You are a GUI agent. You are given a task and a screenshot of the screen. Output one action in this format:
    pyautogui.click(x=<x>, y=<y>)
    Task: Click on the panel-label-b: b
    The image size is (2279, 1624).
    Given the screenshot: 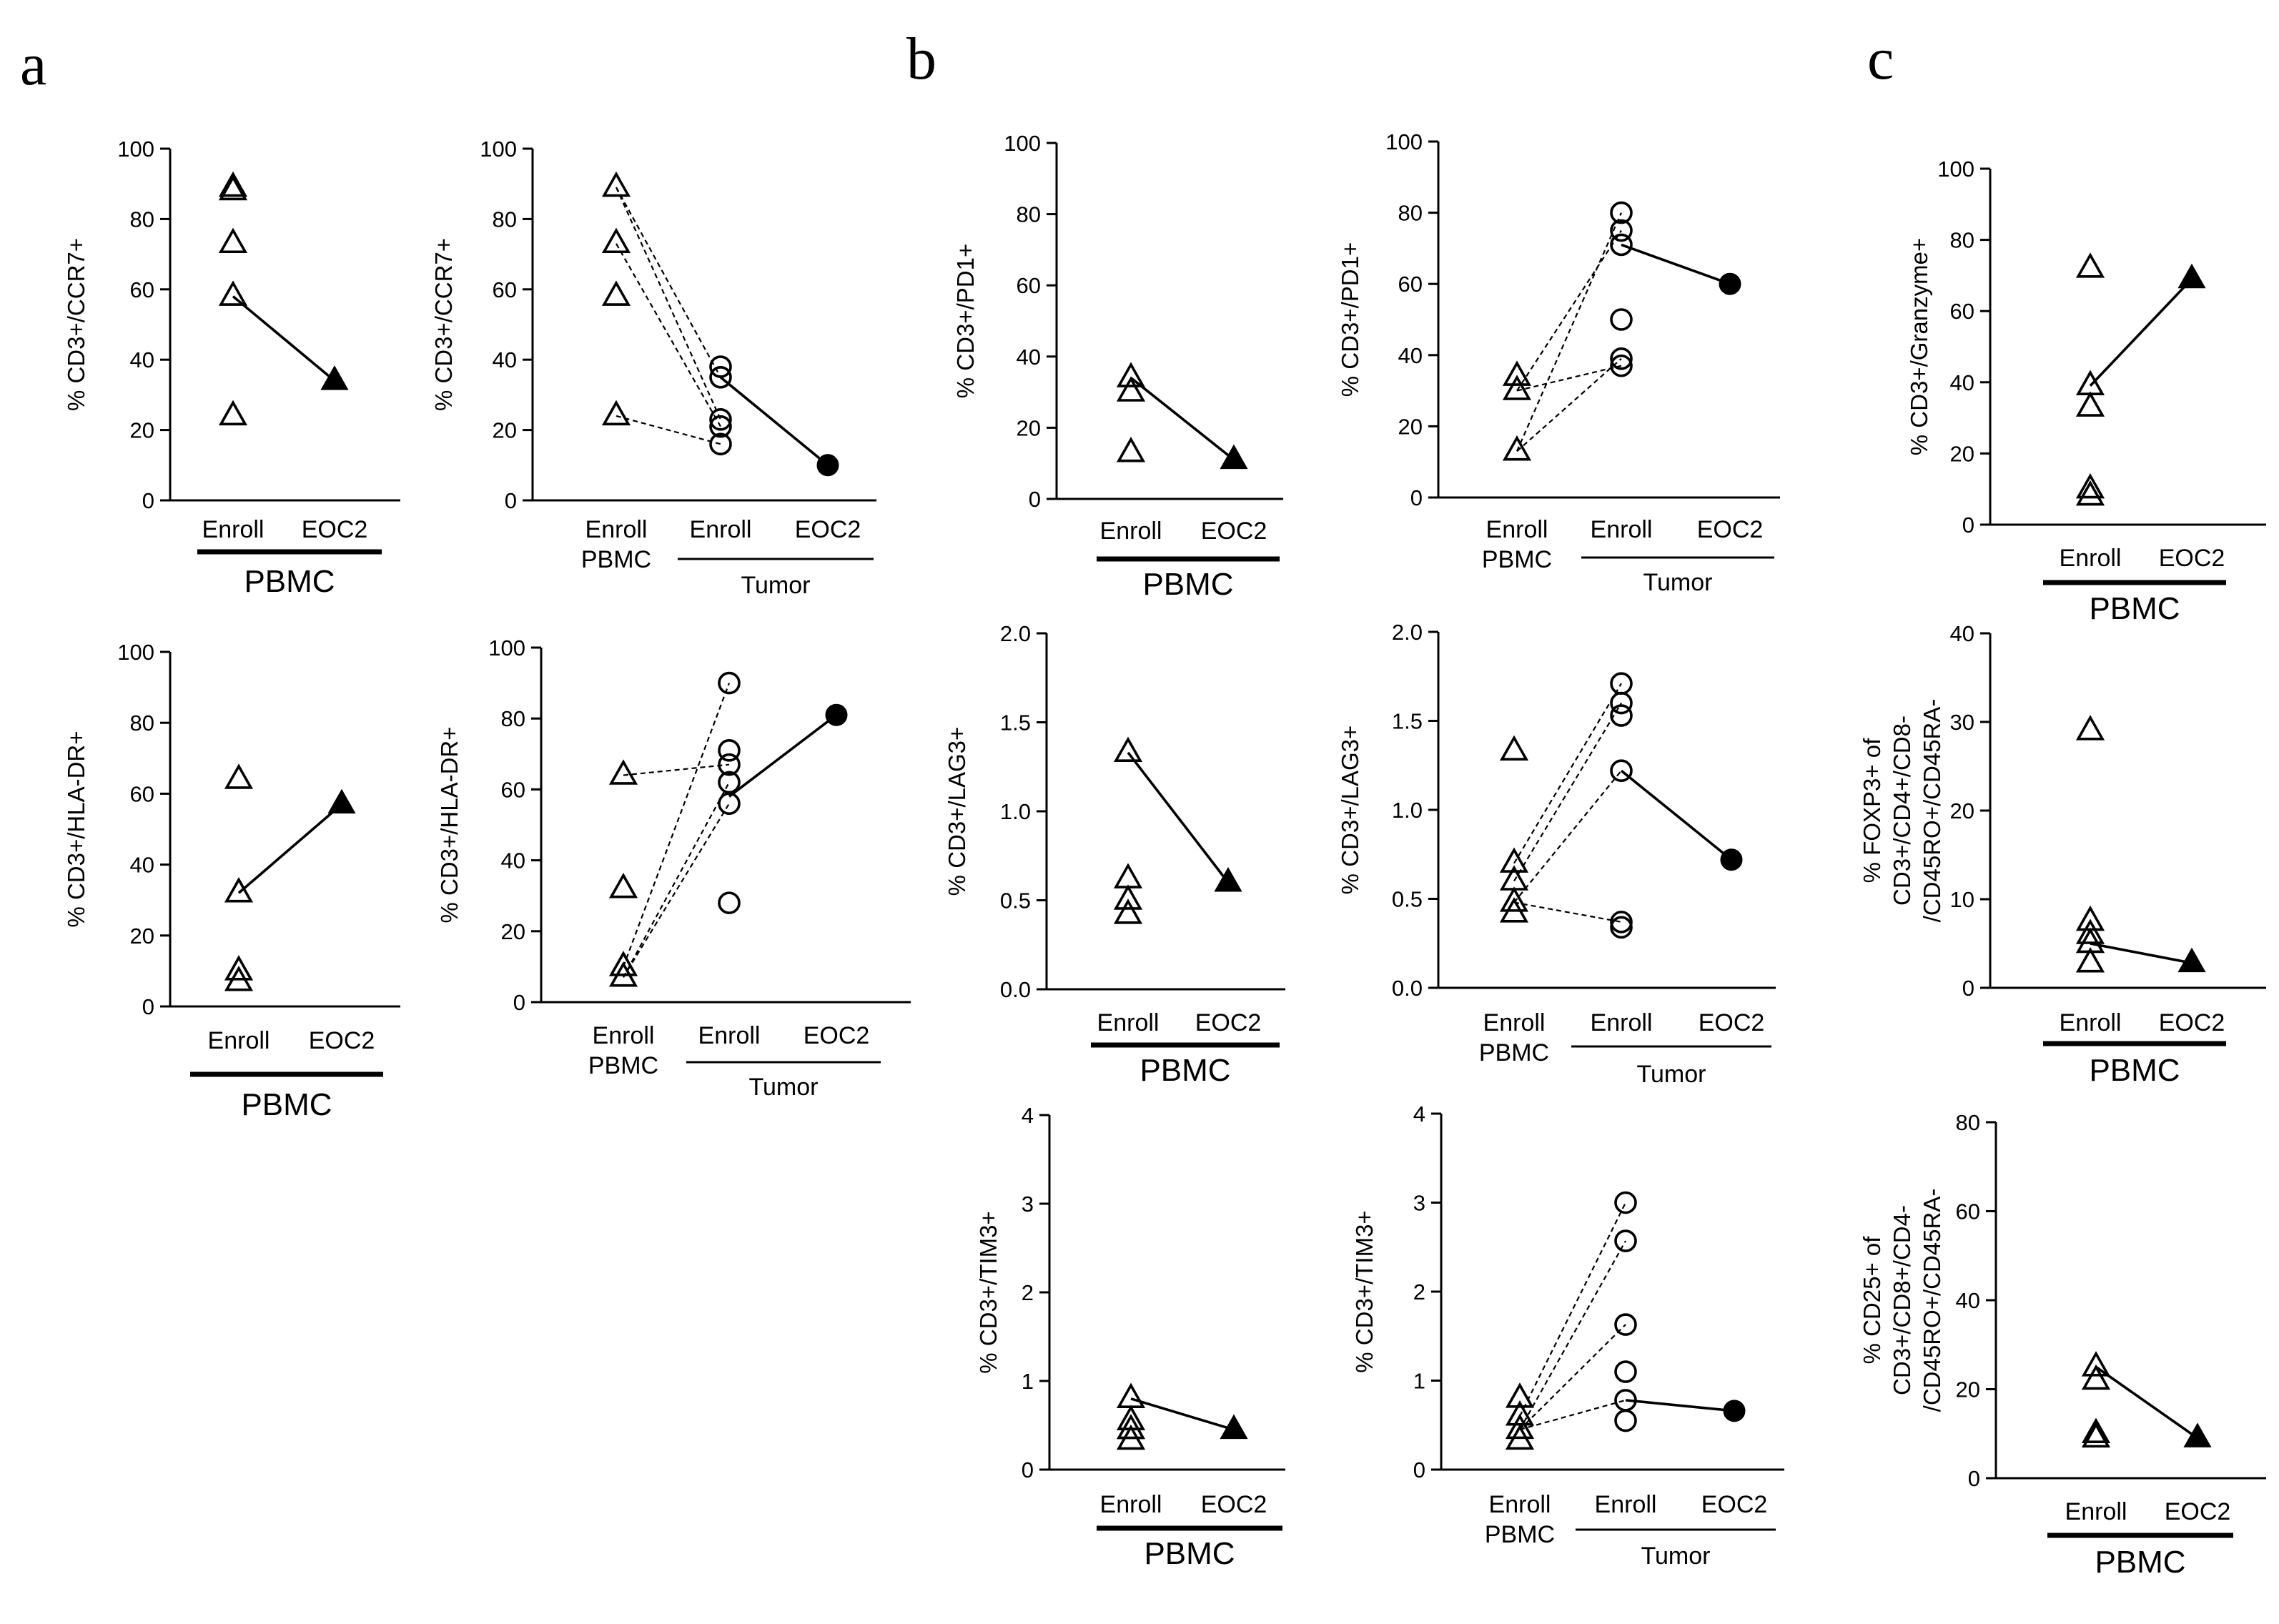 What is the action you would take?
    pyautogui.click(x=921, y=59)
    